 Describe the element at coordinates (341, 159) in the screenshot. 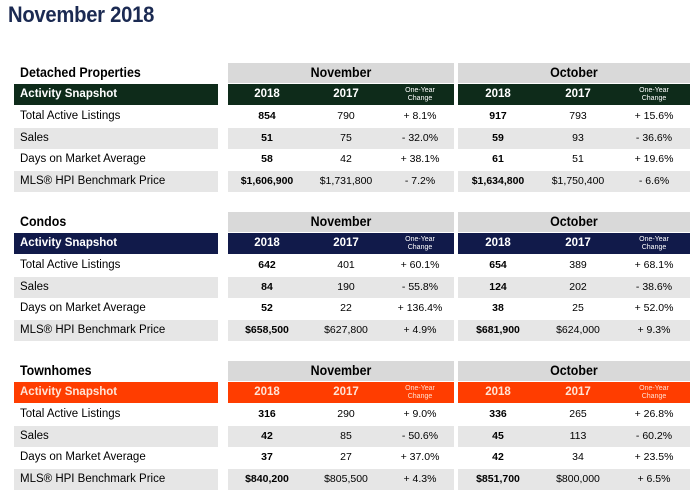

I see `november-values: 58 42 + 38.1%` at that location.